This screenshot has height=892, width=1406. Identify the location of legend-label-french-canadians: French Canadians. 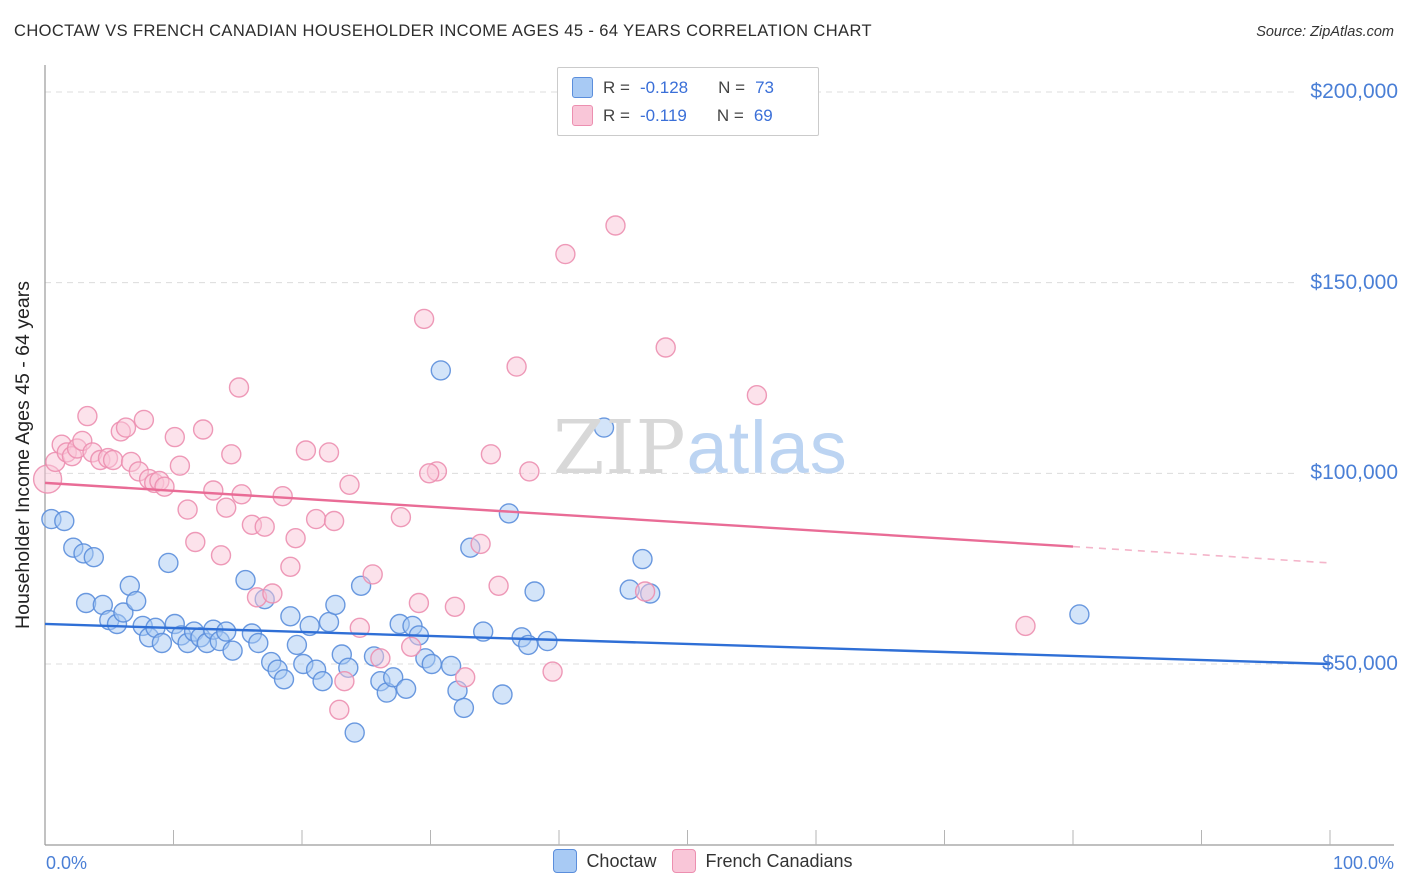
(779, 860).